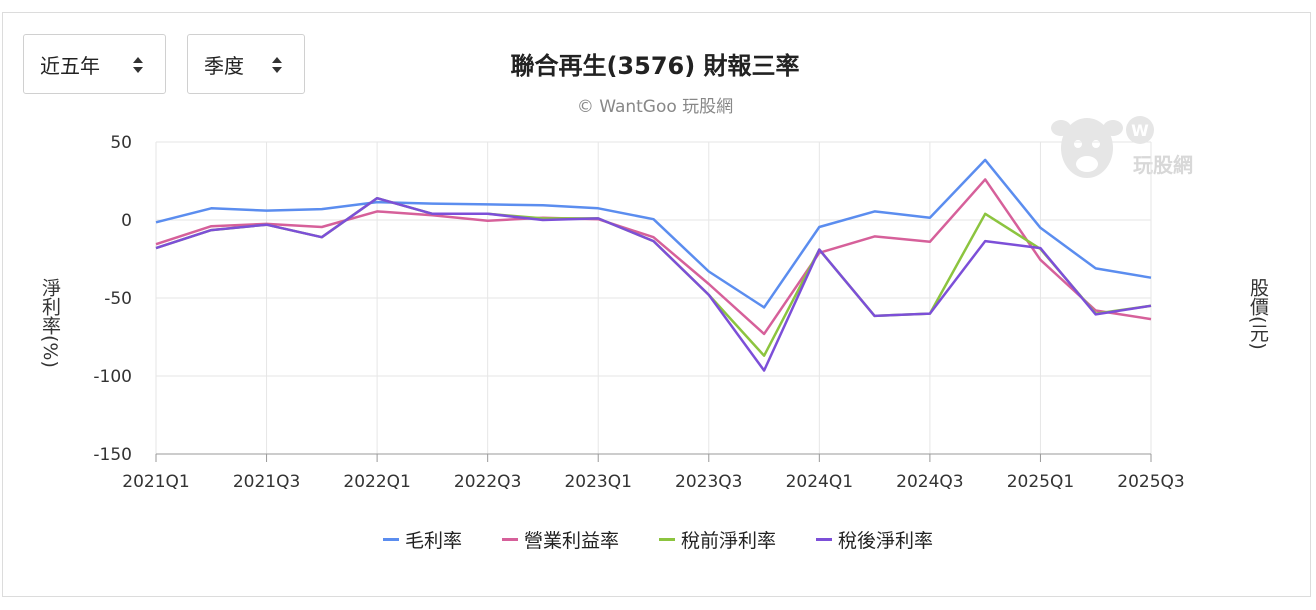 The width and height of the screenshot is (1316, 610). I want to click on legend-item-3: 稅前淨利率, so click(717, 539).